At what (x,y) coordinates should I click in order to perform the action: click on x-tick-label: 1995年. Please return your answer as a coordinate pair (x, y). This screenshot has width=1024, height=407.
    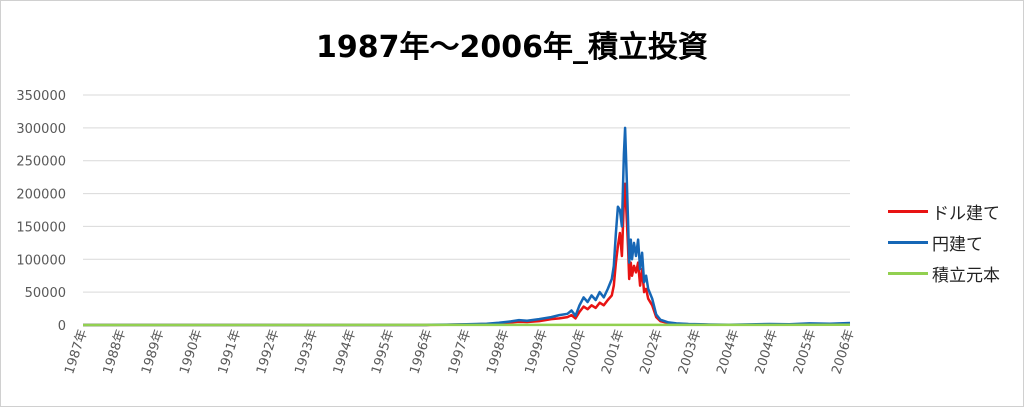
    Looking at the image, I should click on (383, 352).